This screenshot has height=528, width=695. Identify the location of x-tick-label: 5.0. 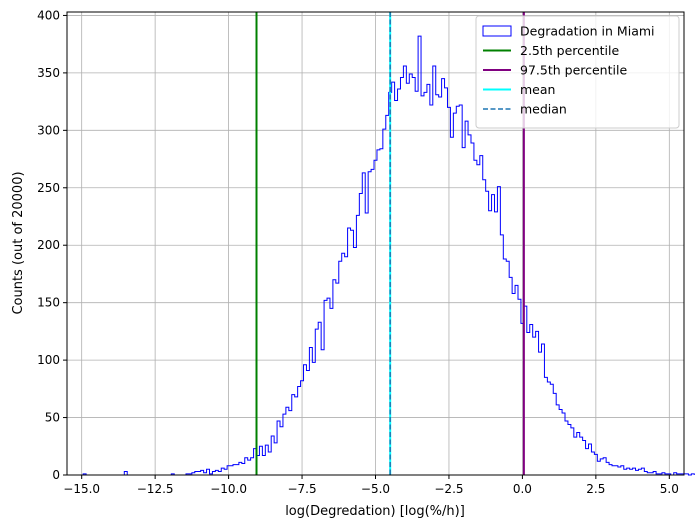
(669, 489).